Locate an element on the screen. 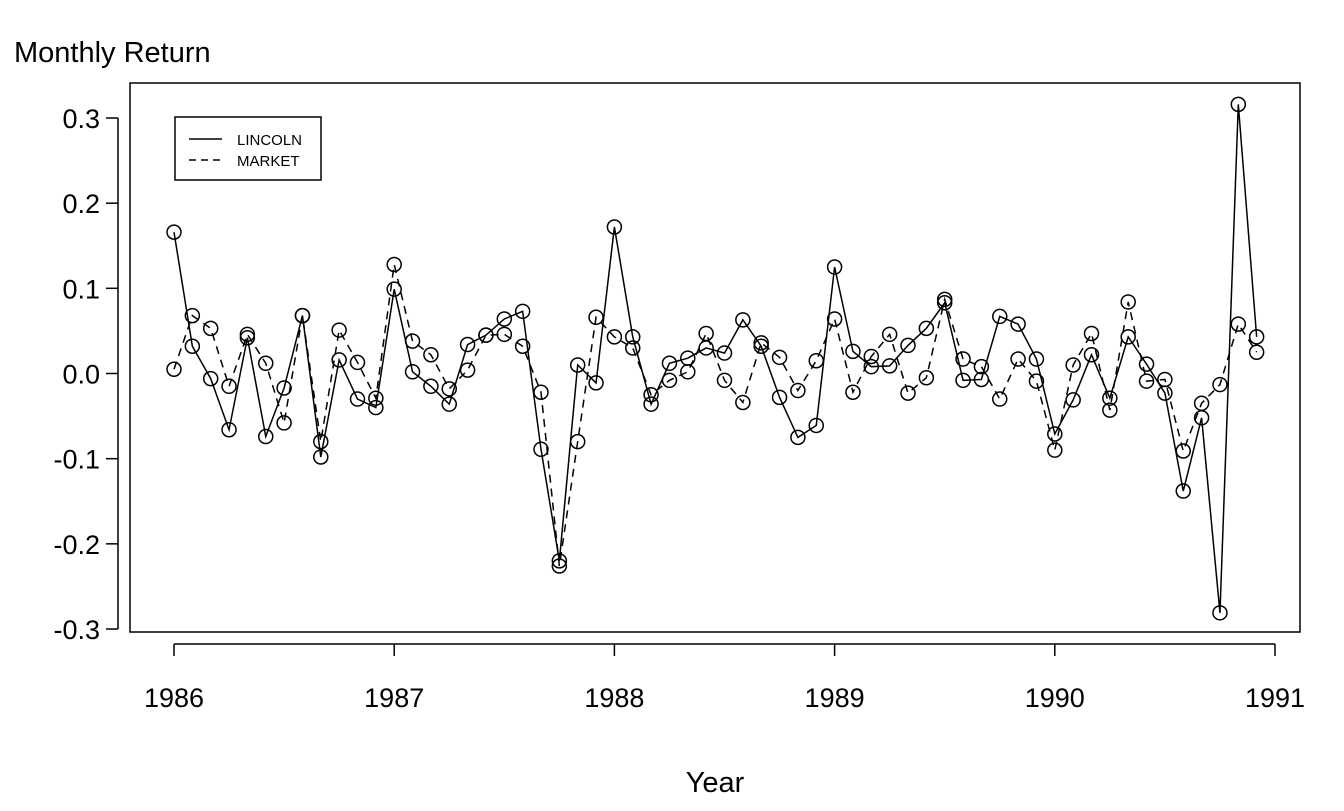 The image size is (1344, 811). y-tick-label: 0.0 is located at coordinates (81, 375).